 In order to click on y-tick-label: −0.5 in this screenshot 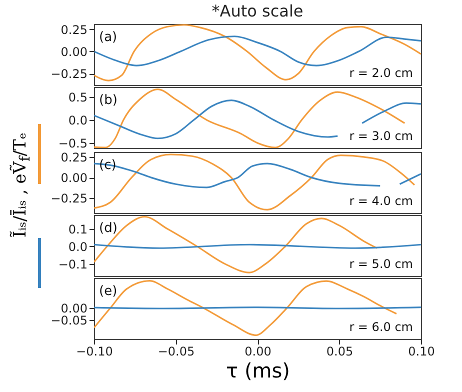, I will do `click(73, 143)`.